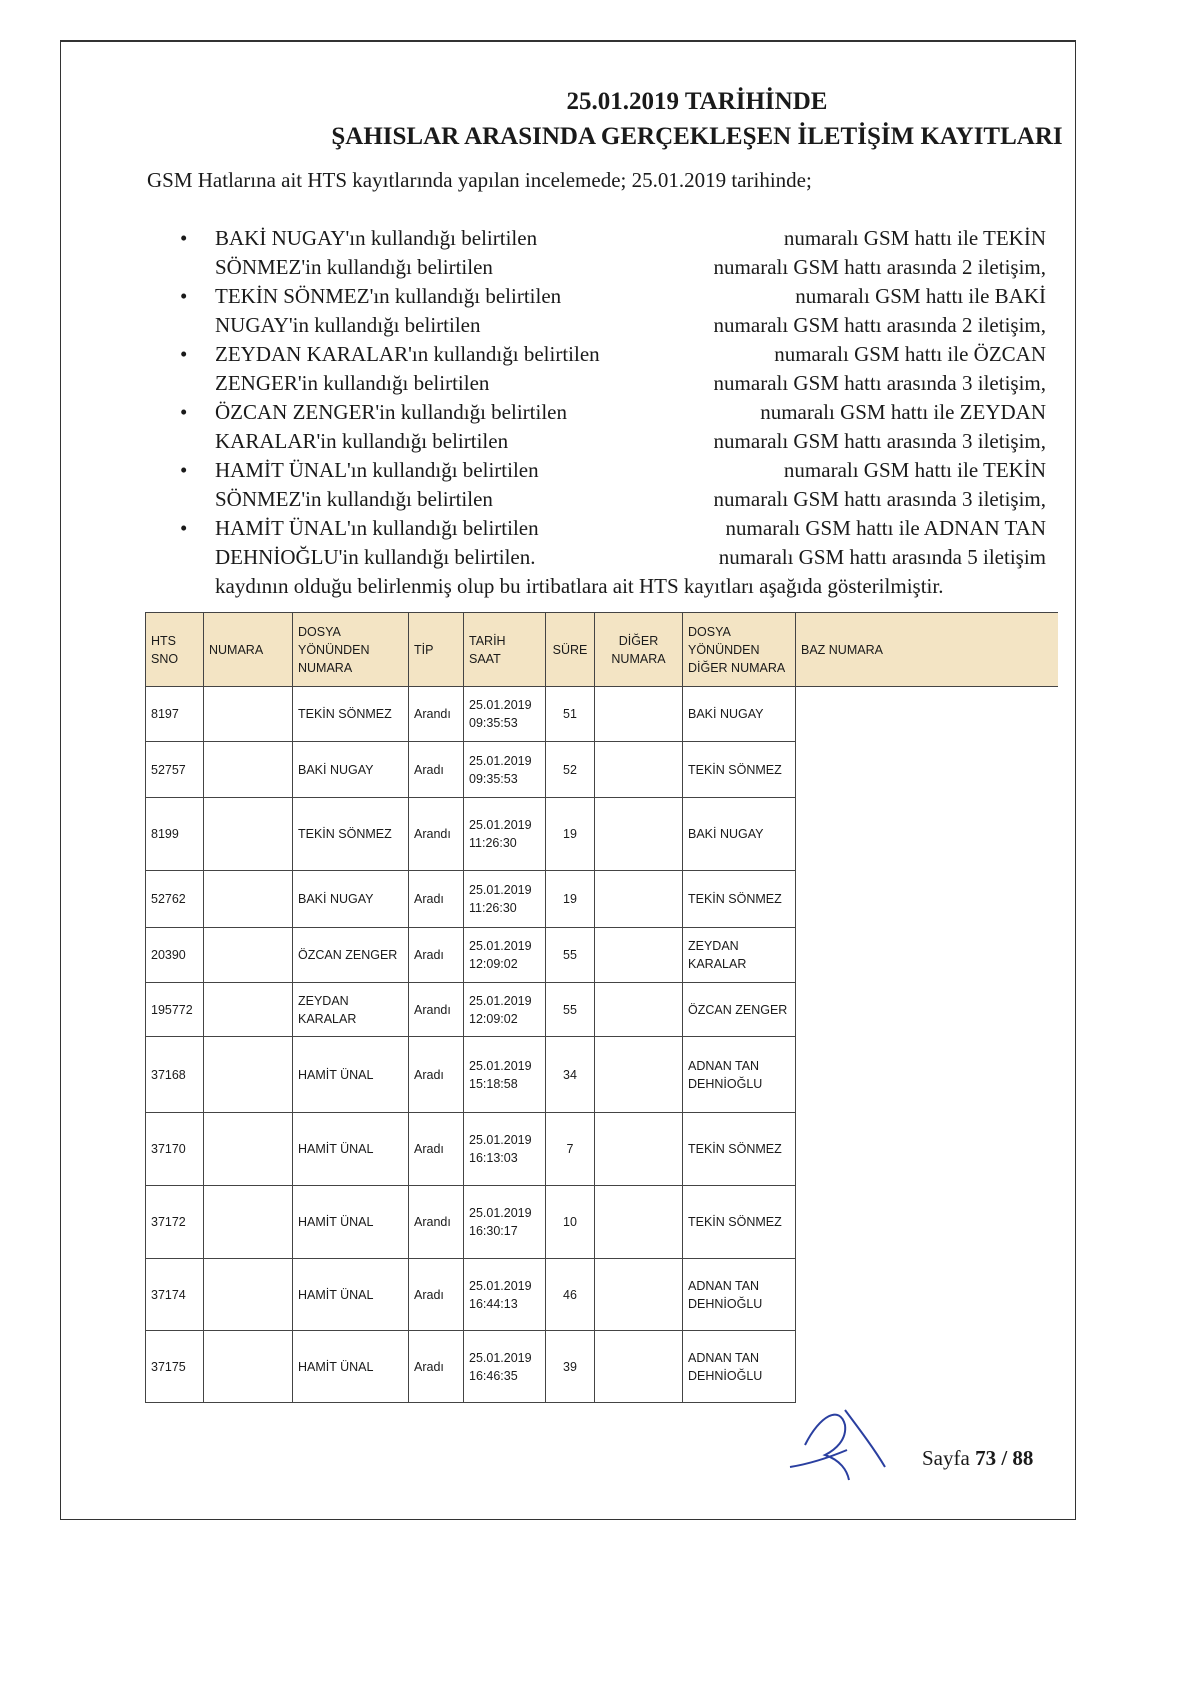 This screenshot has height=1684, width=1190. Describe the element at coordinates (739, 649) in the screenshot. I see `column-header: DOSYA YÖNÜNDEN DİĞER NUMARA` at that location.